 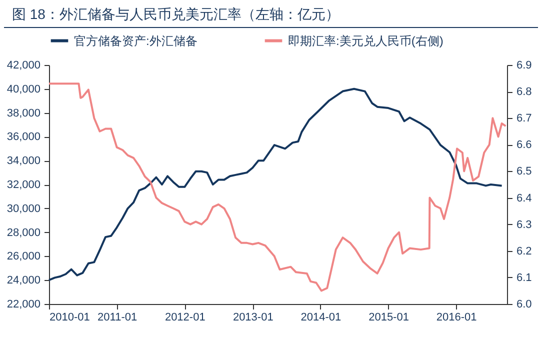 What do you see at coordinates (23, 161) in the screenshot?
I see `y-tick-label: 34,000` at bounding box center [23, 161].